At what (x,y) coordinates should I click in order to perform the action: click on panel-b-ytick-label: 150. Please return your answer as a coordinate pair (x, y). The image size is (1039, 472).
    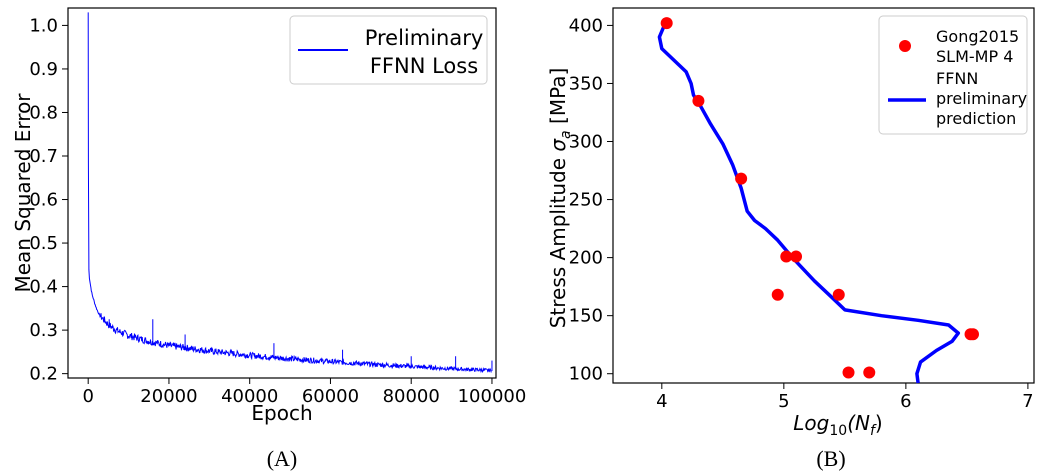
    Looking at the image, I should click on (586, 316).